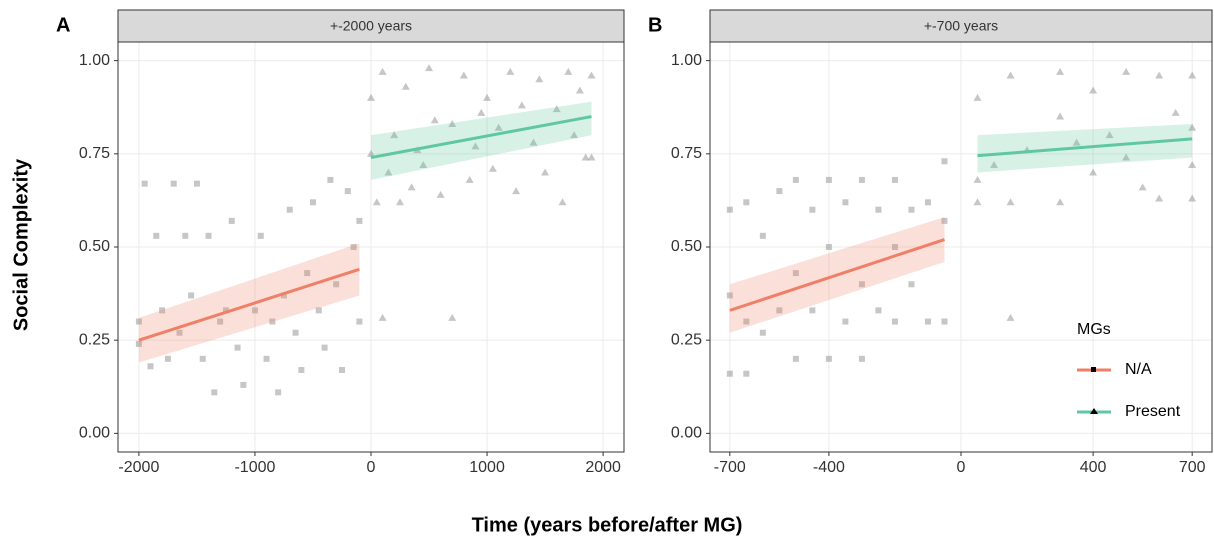 This screenshot has height=547, width=1214. What do you see at coordinates (686, 60) in the screenshot?
I see `y-tick-label: 1.00` at bounding box center [686, 60].